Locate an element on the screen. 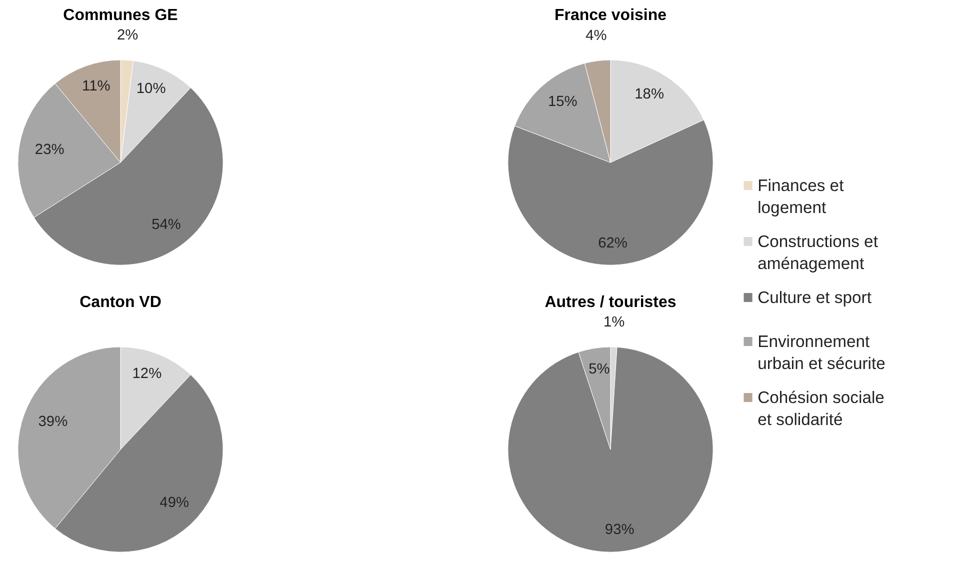 The width and height of the screenshot is (958, 574). data-label: 2% is located at coordinates (127, 35).